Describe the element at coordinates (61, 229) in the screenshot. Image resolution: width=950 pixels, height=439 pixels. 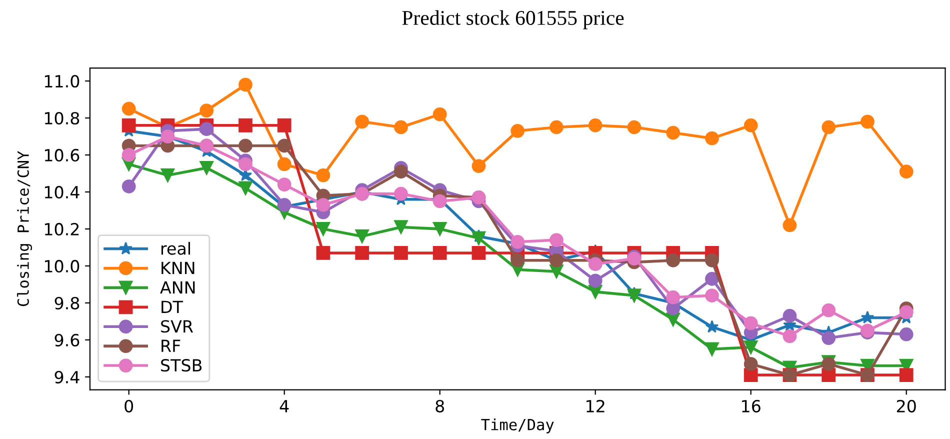
I see `y-tick-label: 10.2` at that location.